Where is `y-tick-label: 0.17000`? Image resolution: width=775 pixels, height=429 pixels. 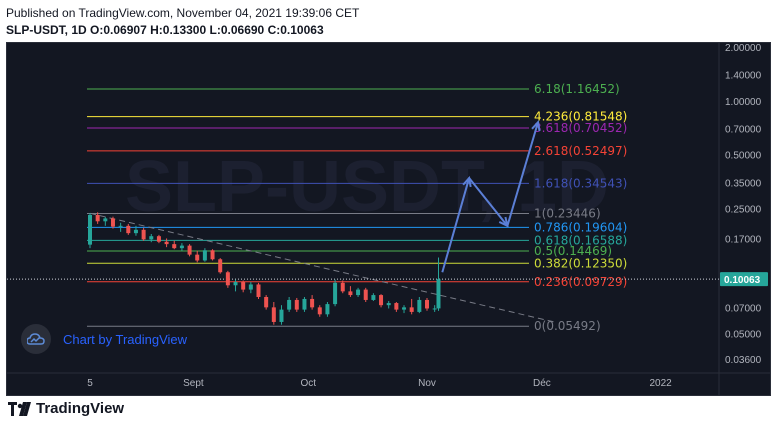 y-tick-label: 0.17000 is located at coordinates (743, 239).